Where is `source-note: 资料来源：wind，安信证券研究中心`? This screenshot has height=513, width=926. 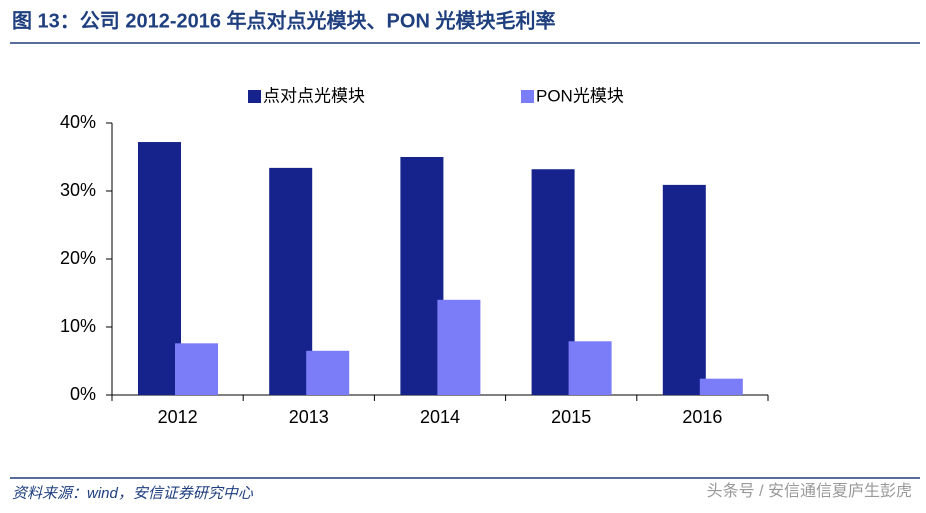 source-note: 资料来源：wind，安信证券研究中心 is located at coordinates (133, 493).